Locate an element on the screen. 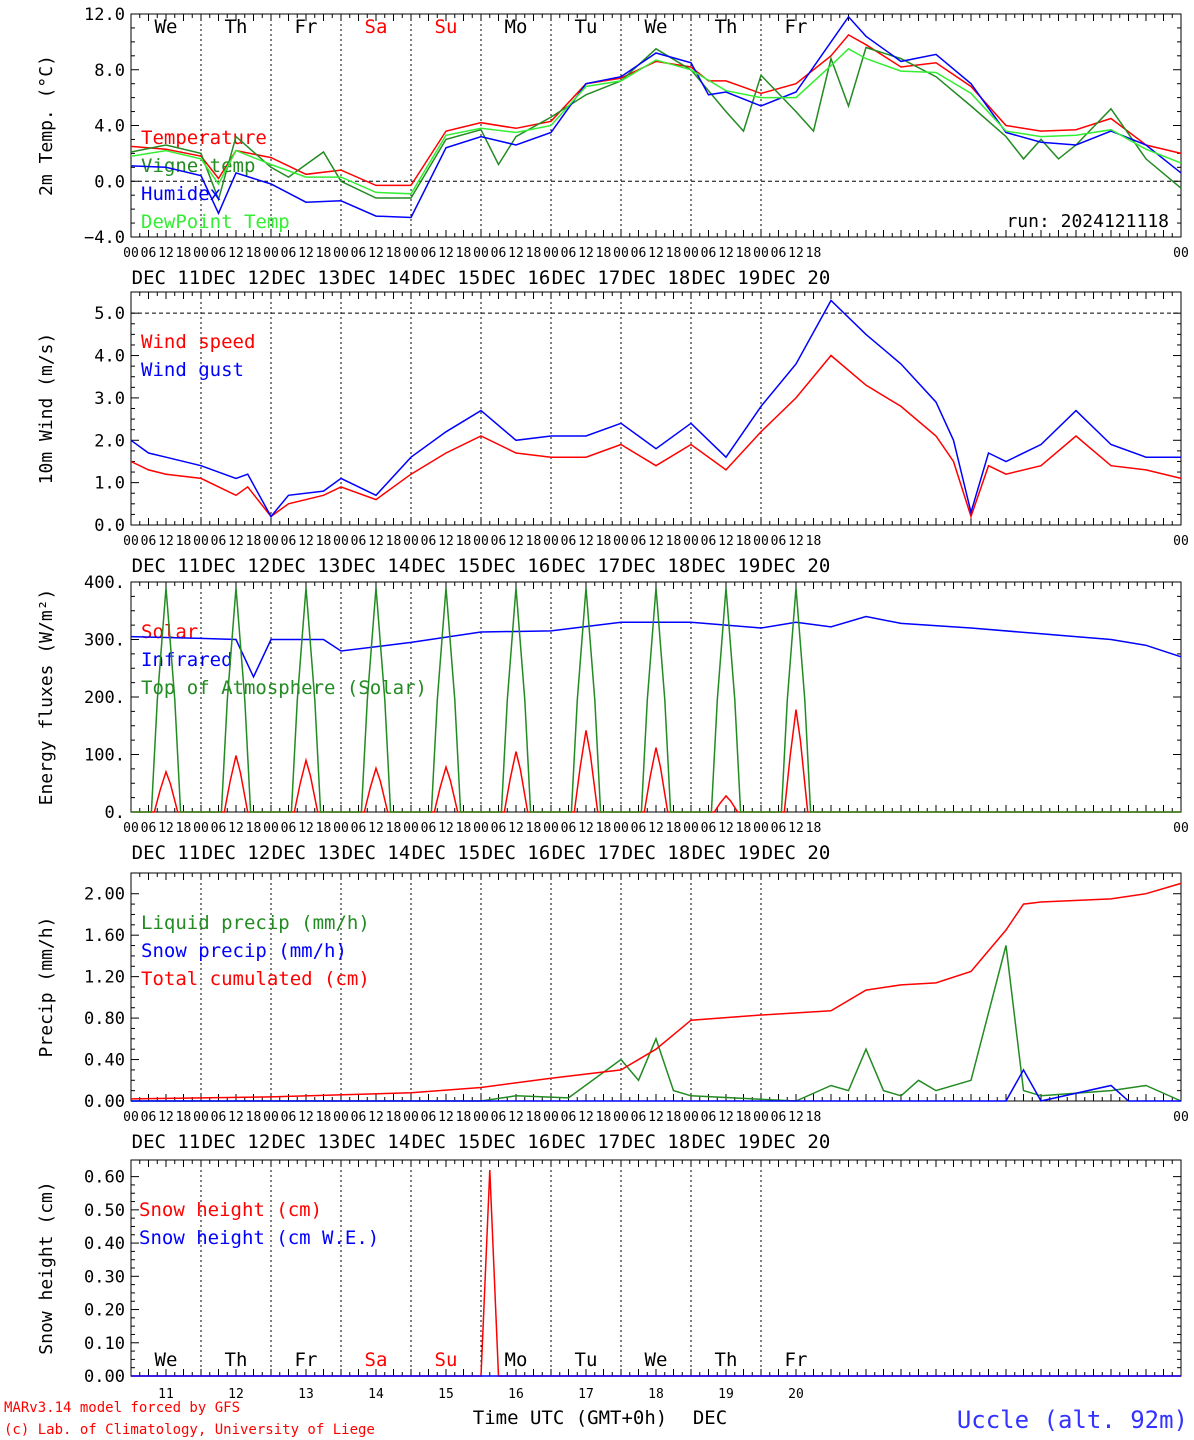 The image size is (1194, 1440). date-label: DEC 13 is located at coordinates (306, 566).